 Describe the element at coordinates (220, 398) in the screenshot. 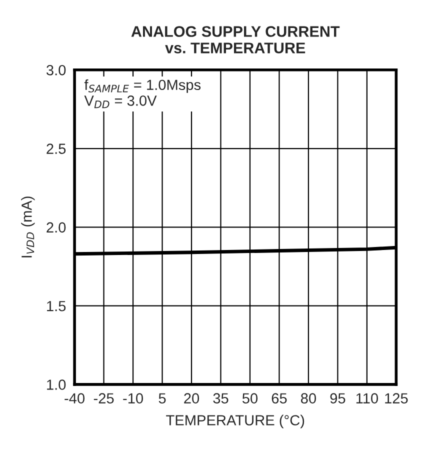

I see `x-tick-label: 35` at that location.